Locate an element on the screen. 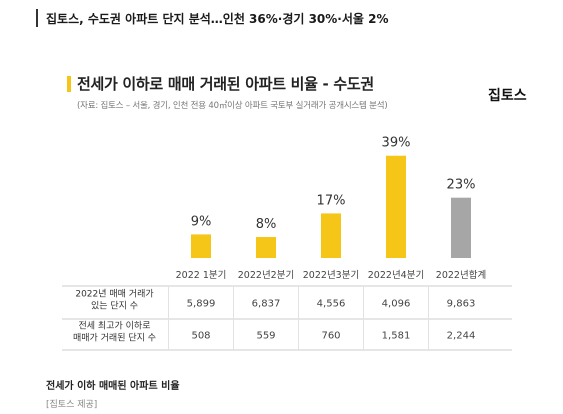 This screenshot has height=414, width=563. table-cell: 508 is located at coordinates (200, 336).